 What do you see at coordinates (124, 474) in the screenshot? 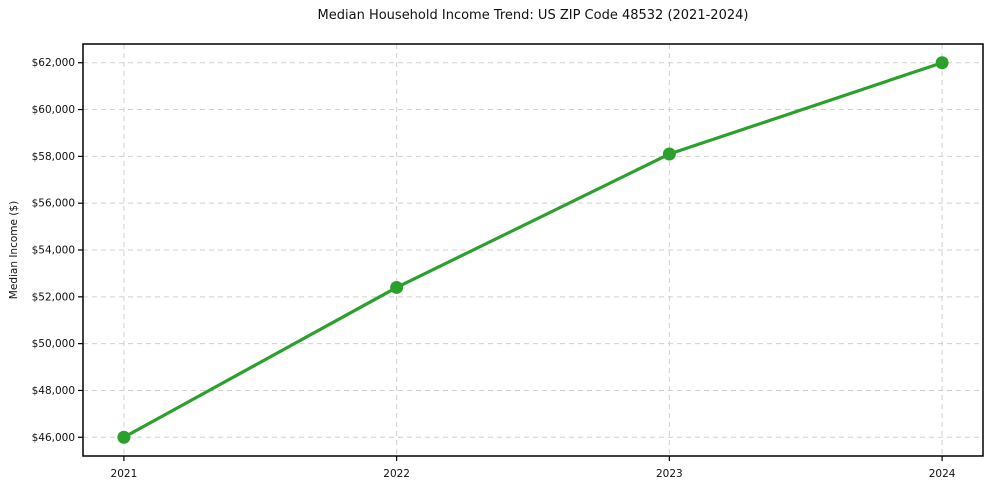
I see `x-tick-label-2021: 2021` at bounding box center [124, 474].